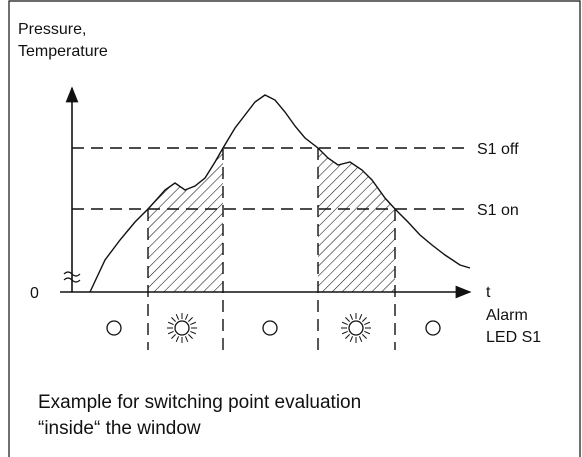 The width and height of the screenshot is (582, 457). Describe the element at coordinates (72, 277) in the screenshot. I see `axis-break` at that location.